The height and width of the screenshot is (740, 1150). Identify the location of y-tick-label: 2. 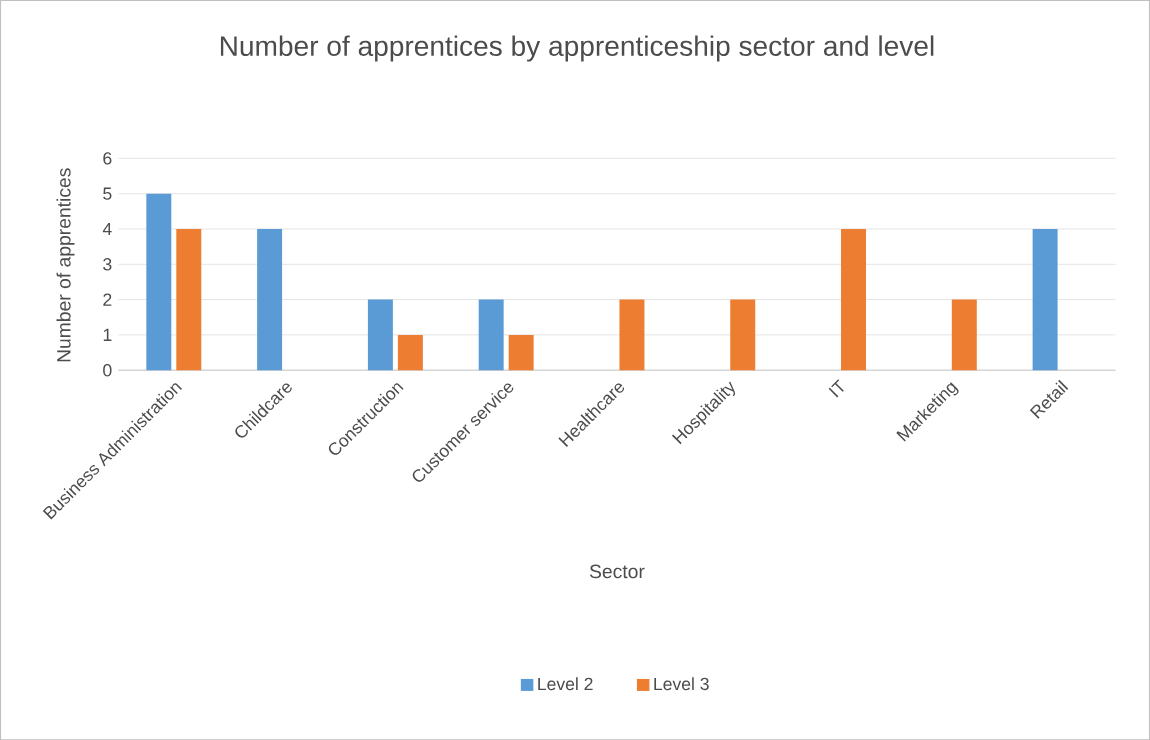
(107, 299).